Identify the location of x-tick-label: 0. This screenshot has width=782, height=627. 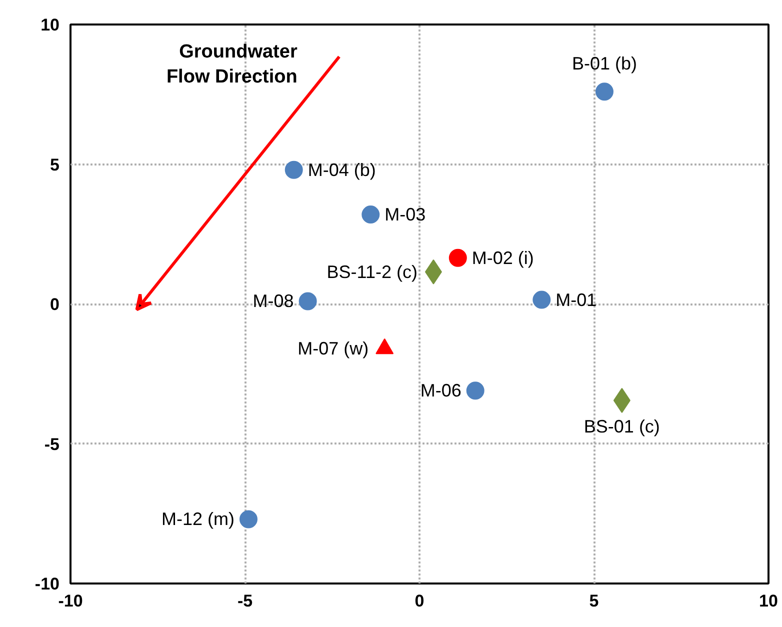
(419, 601).